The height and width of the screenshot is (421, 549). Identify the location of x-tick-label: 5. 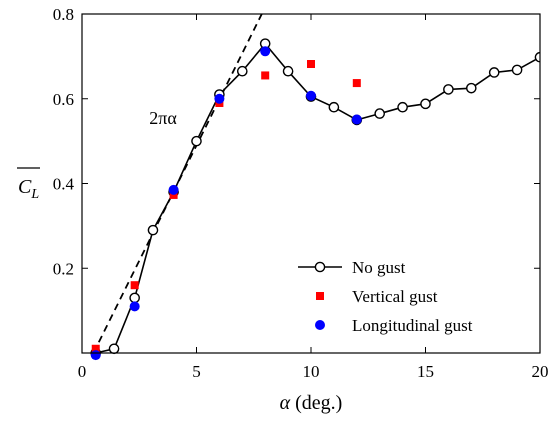
(196, 371).